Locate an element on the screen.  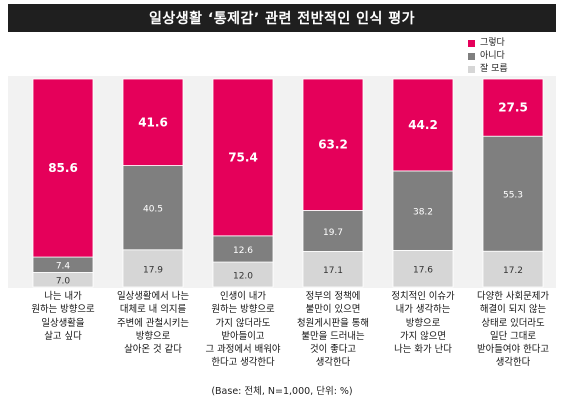
data-label-yes-5: 44.2 is located at coordinates (423, 125).